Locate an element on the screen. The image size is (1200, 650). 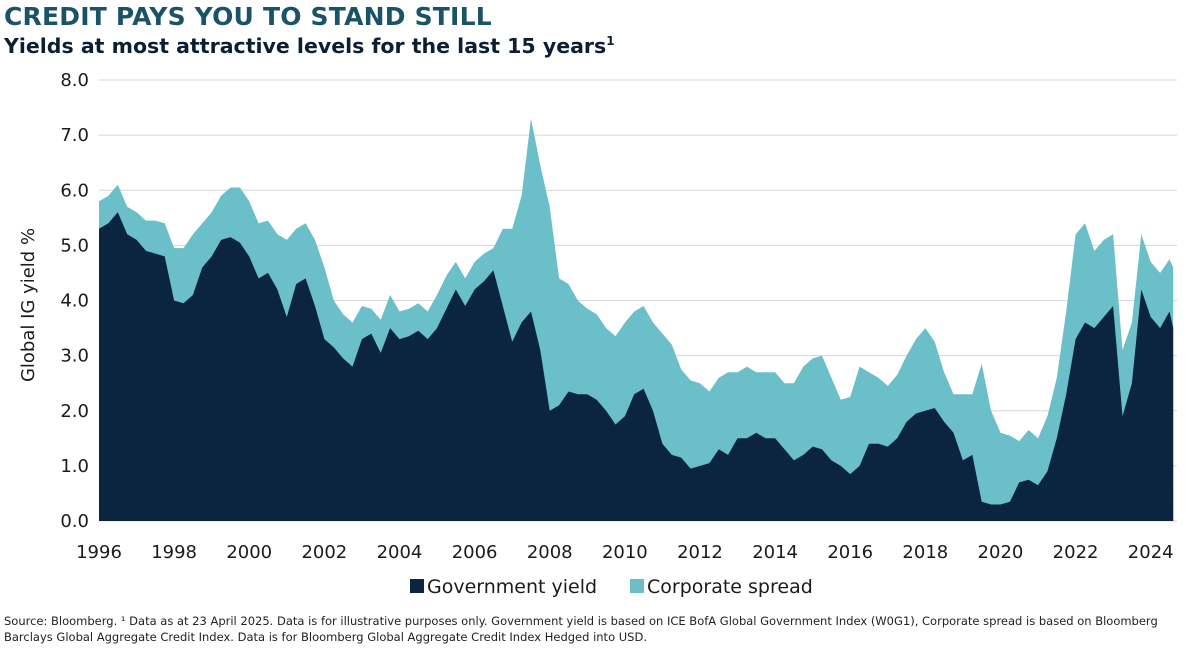
x-tick-label: 2004 is located at coordinates (400, 552).